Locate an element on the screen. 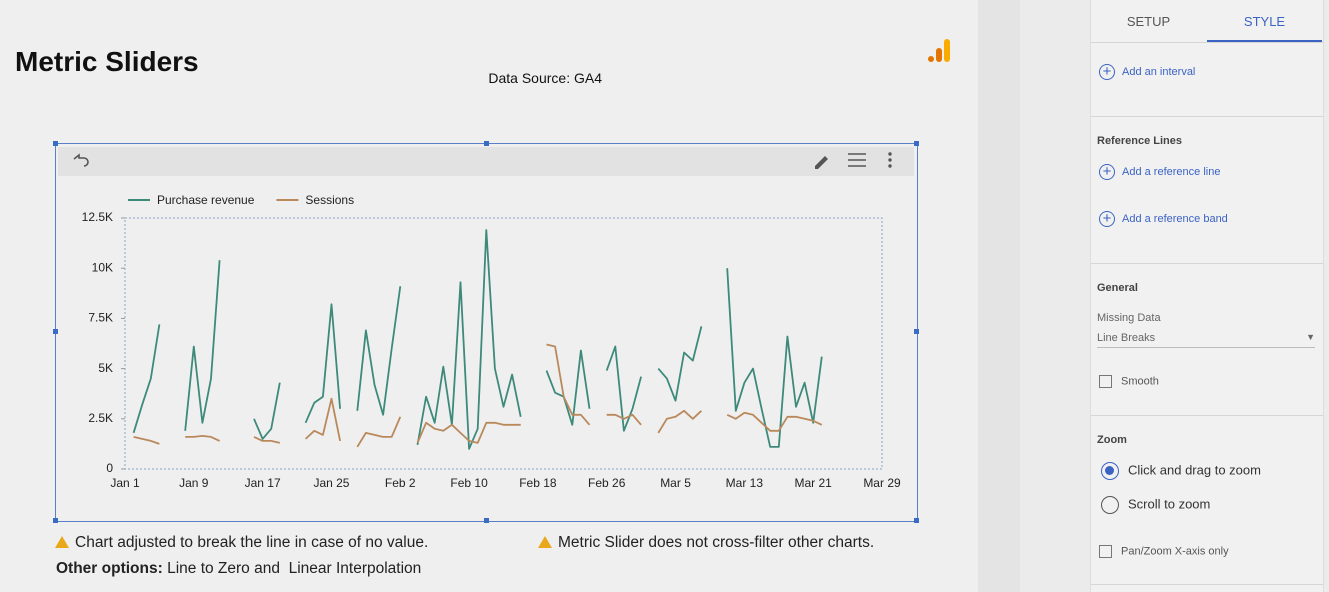 This screenshot has width=1329, height=592. section-heading: Reference Lines is located at coordinates (1139, 141).